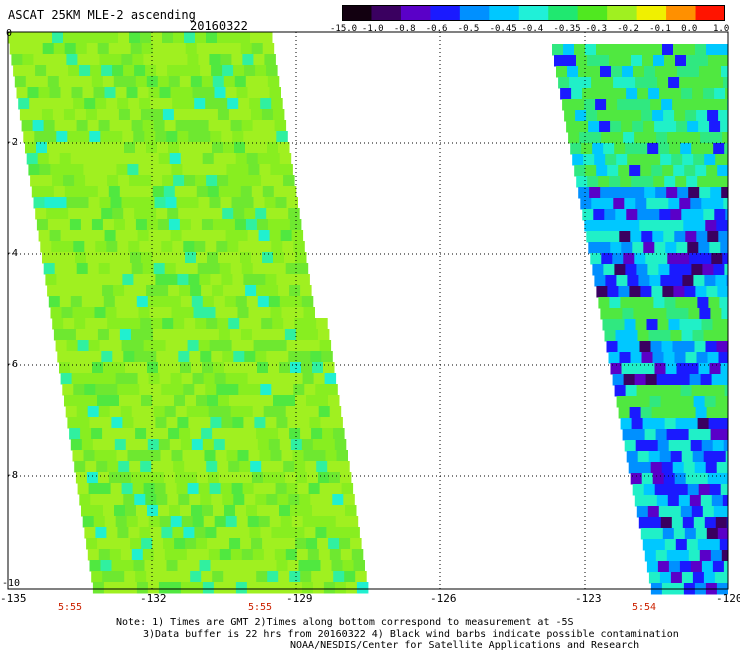 The image size is (740, 652). What do you see at coordinates (588, 598) in the screenshot?
I see `lon-tick-123w: -123` at bounding box center [588, 598].